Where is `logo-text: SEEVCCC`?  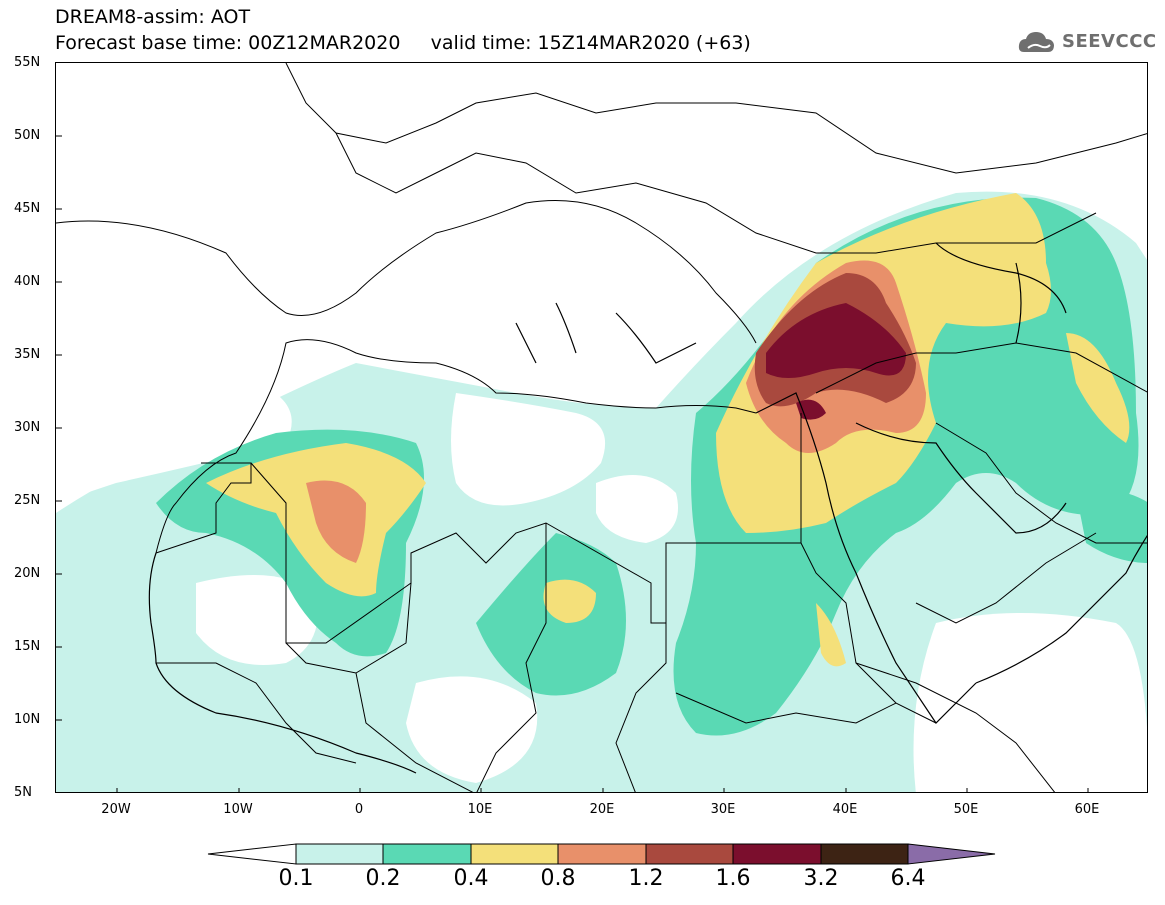
logo-text: SEEVCCC is located at coordinates (1109, 41).